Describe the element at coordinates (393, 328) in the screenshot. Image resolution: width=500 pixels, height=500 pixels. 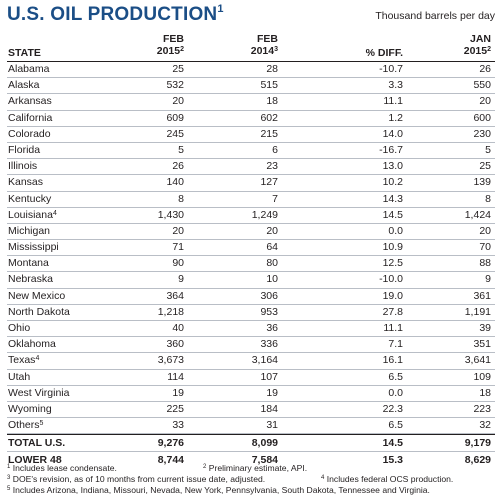
I see `pct-diff-cell: 11.1` at that location.